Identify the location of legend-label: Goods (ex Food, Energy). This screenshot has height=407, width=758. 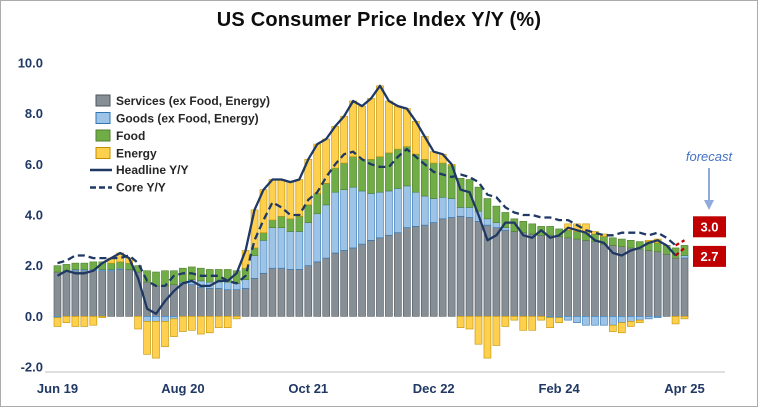
(187, 119).